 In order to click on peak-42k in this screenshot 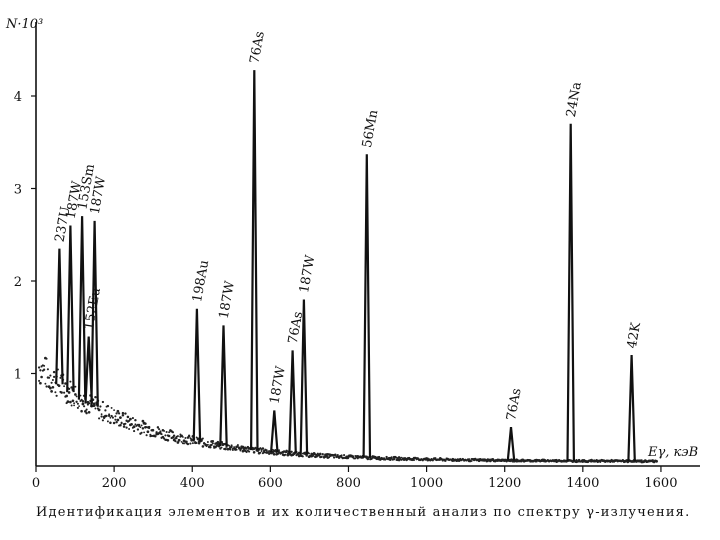, I will do `click(631, 408)`.